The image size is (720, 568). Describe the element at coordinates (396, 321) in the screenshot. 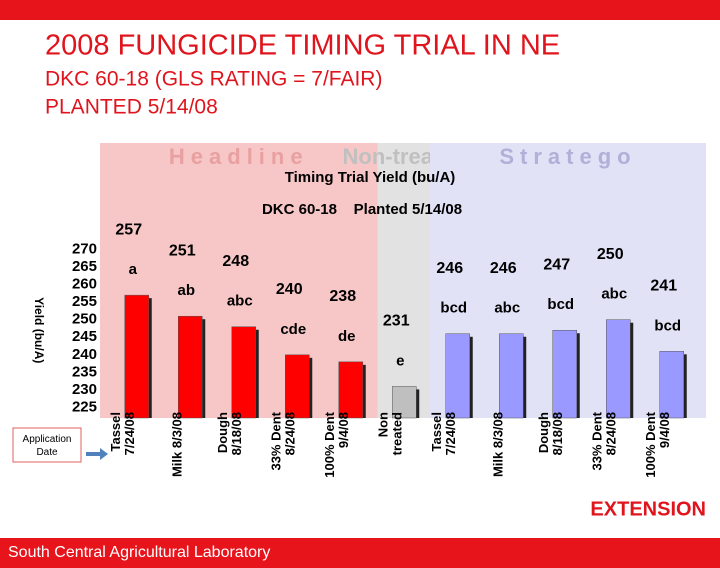

I see `value-label: 231` at that location.